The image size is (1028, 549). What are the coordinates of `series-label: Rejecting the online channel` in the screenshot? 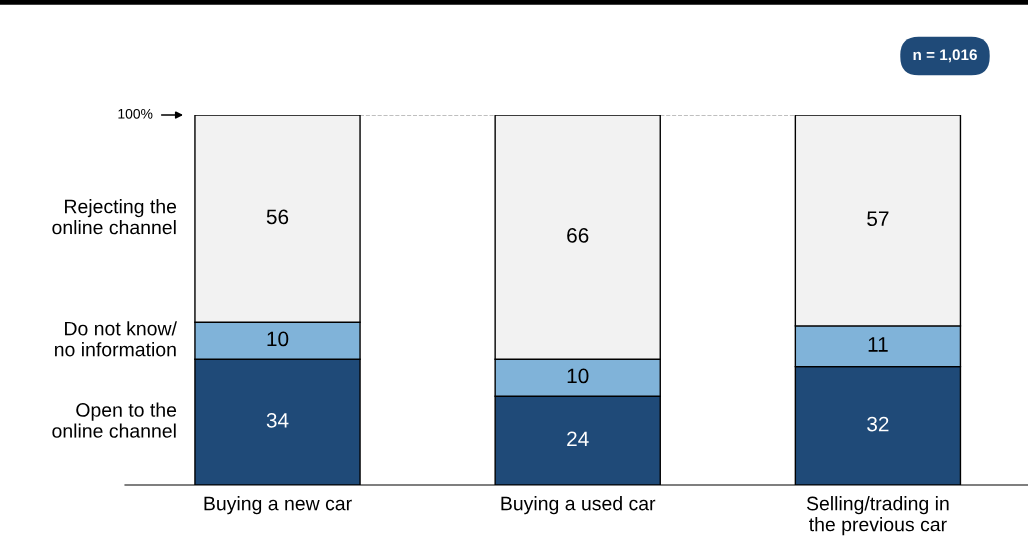 It's located at (114, 217).